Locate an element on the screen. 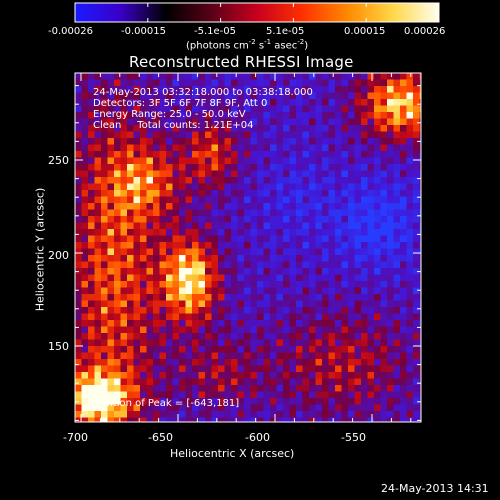 The width and height of the screenshot is (500, 500). plot-title: Reconstructed RHESSI Image is located at coordinates (241, 62).